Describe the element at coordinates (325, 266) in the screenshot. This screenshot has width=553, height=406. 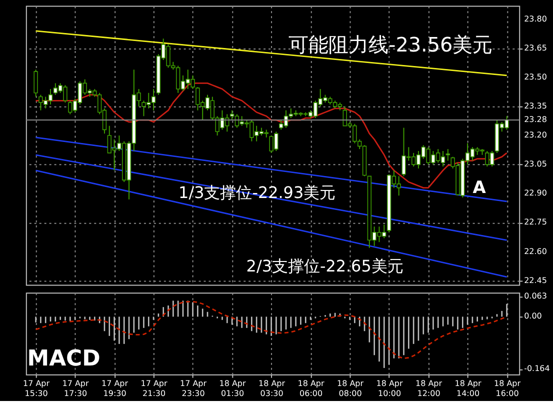
I see `annotation: 2/3支撑位-22.65美元` at that location.